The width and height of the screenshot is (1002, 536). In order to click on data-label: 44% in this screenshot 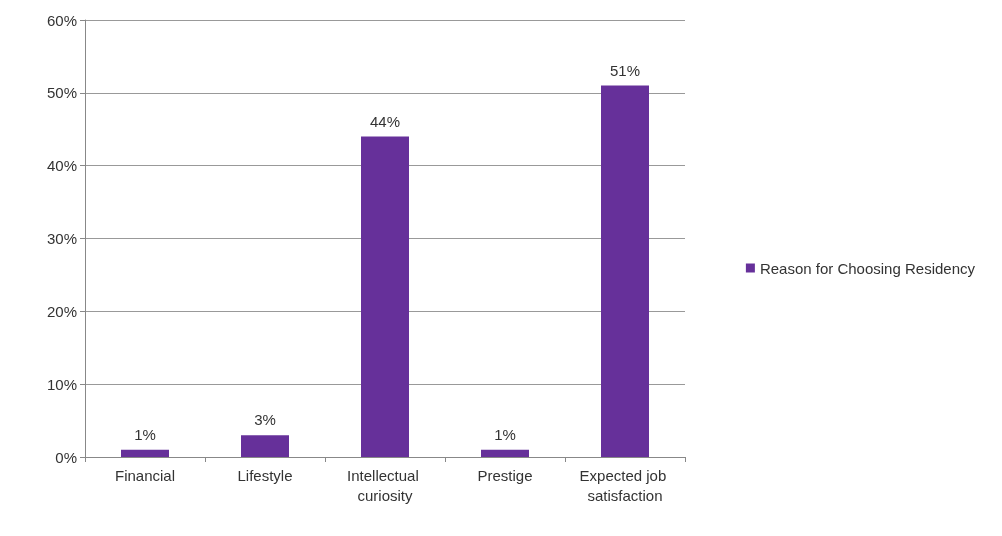, I will do `click(385, 121)`.